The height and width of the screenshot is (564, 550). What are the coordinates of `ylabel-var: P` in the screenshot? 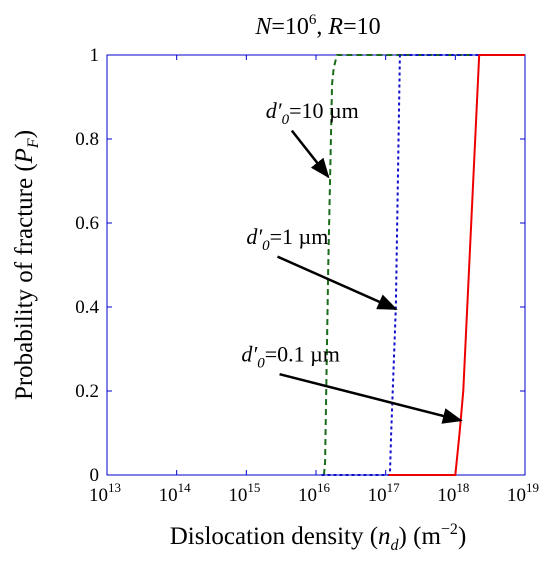 It's located at (24, 156).